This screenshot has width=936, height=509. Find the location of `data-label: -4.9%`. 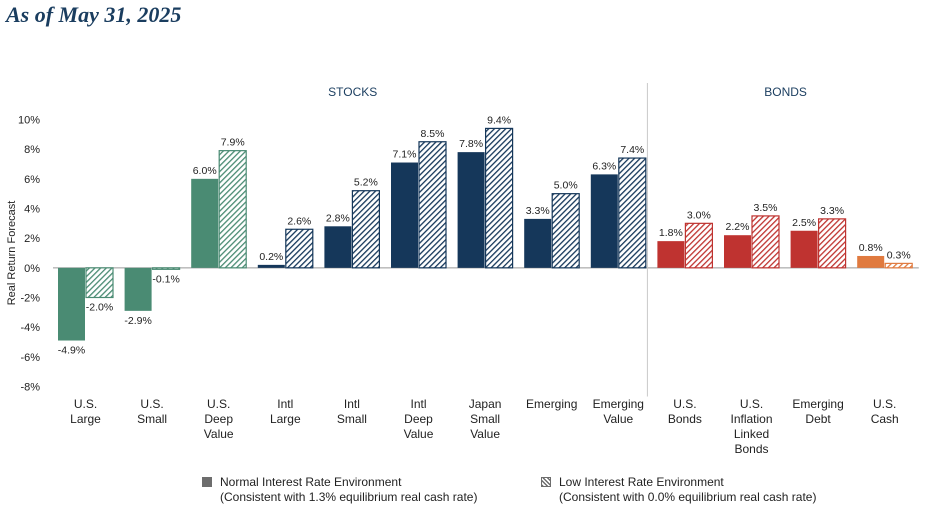

data-label: -4.9% is located at coordinates (71, 351).